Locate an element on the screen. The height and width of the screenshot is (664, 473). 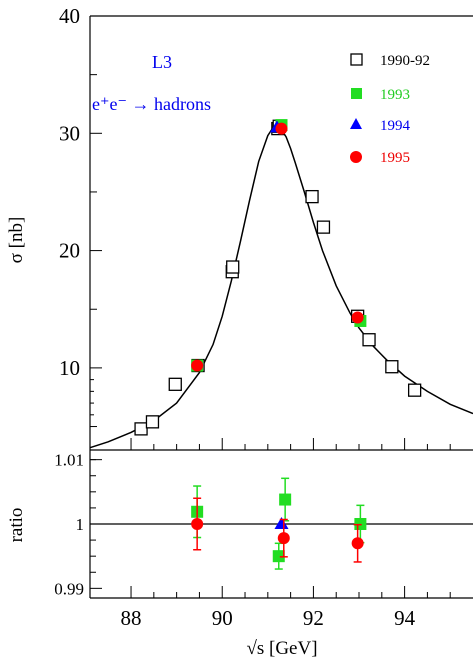
x-tick-label: 92 is located at coordinates (313, 618).